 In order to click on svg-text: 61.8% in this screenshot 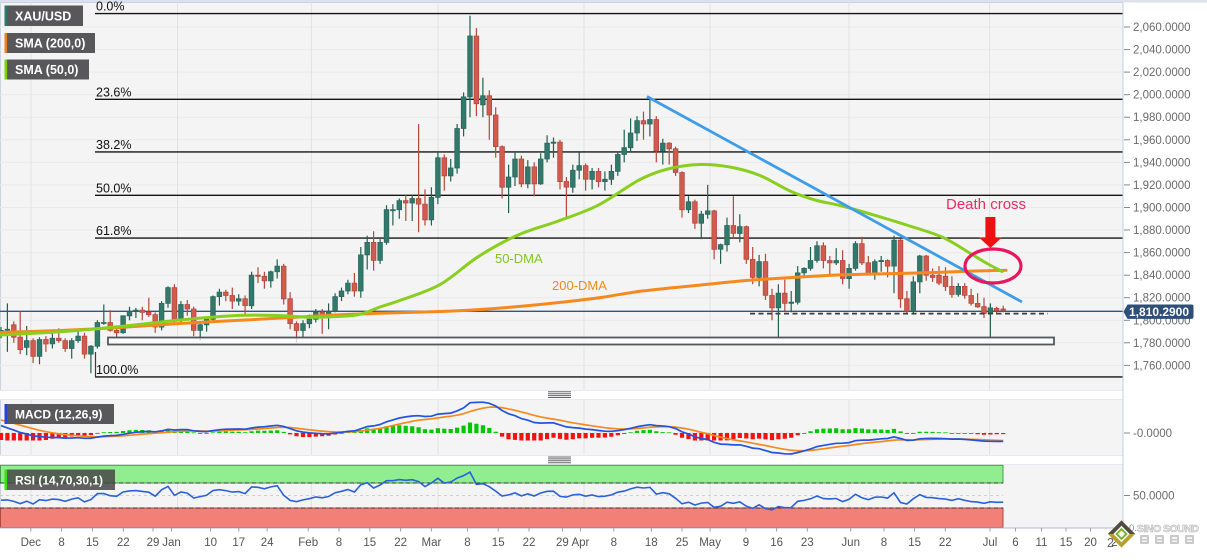, I will do `click(113, 231)`.